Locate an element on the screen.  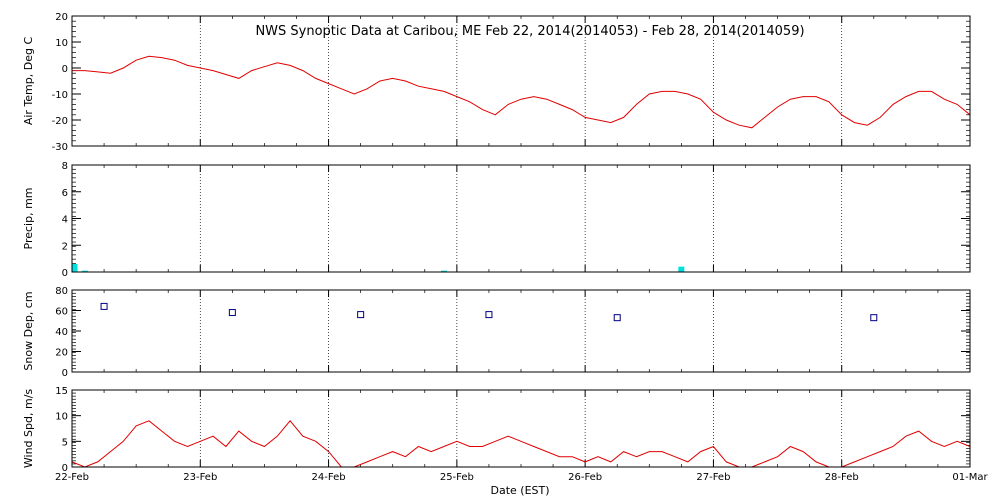
series-line-air-temp is located at coordinates (521, 92).